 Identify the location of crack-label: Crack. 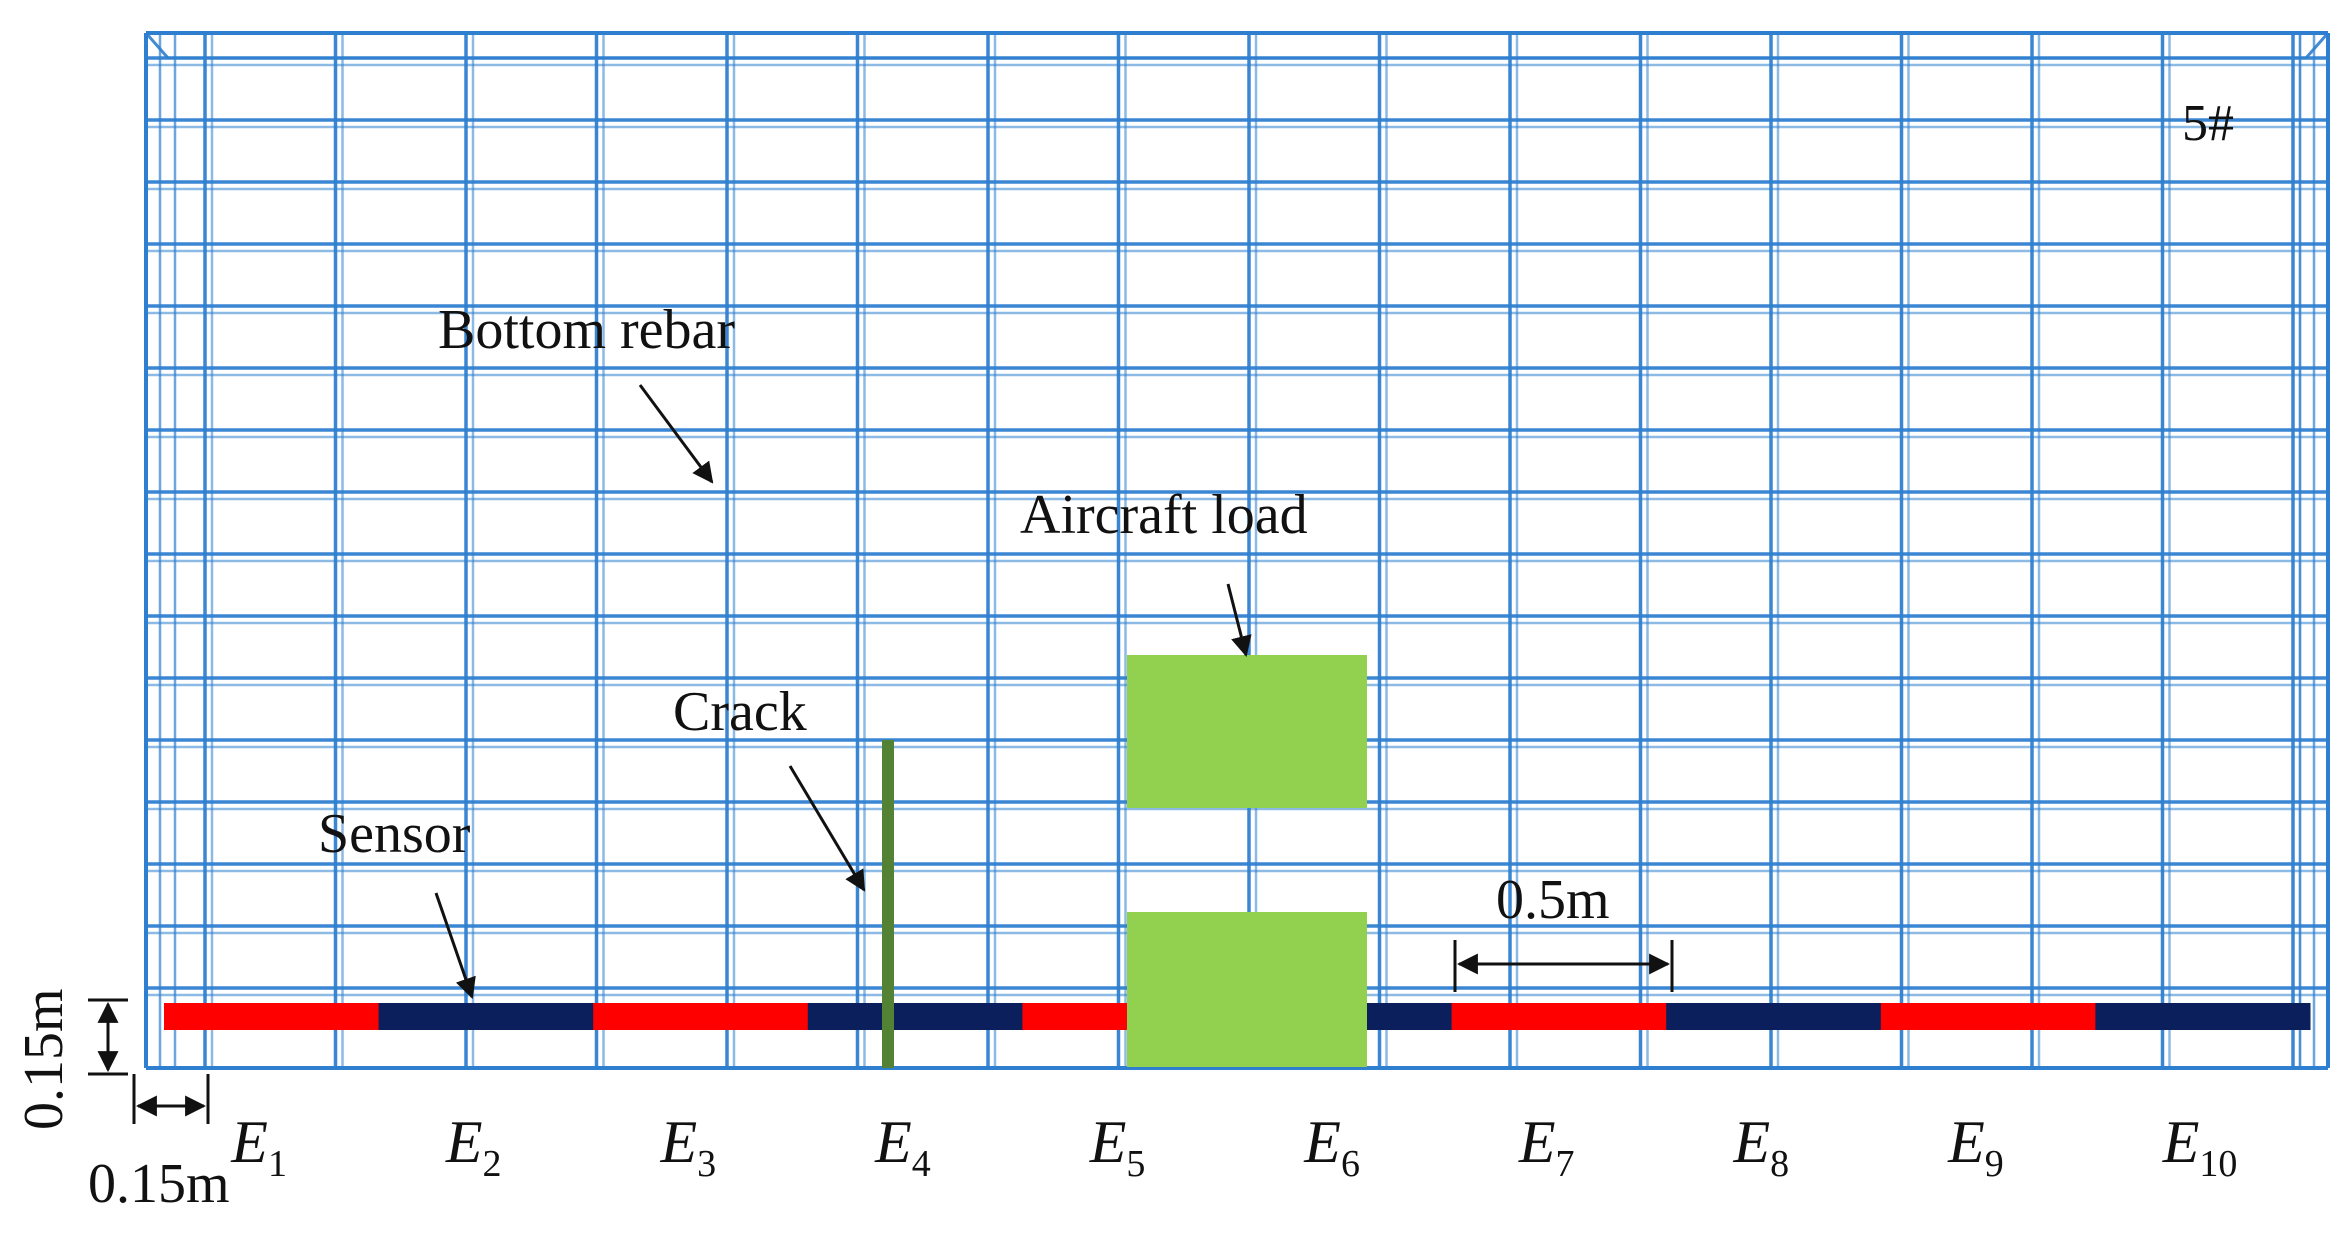
(740, 712).